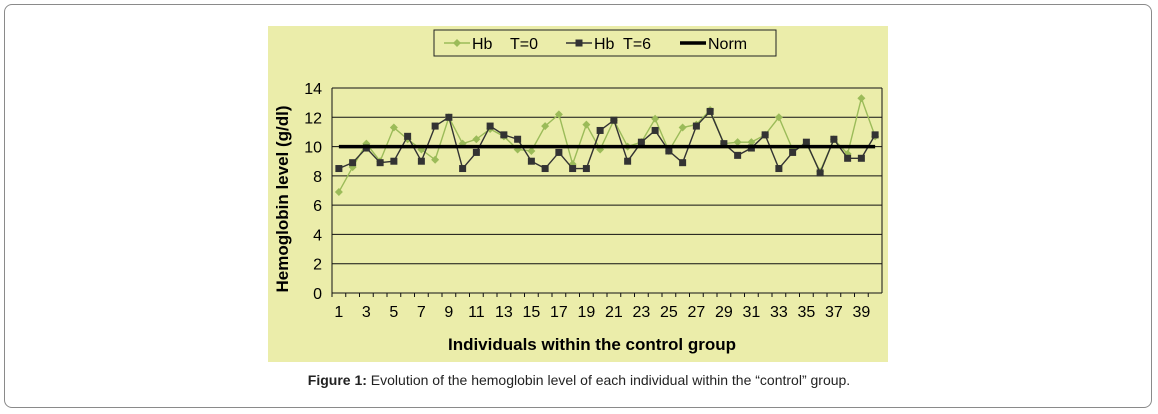 The image size is (1158, 414). What do you see at coordinates (317, 235) in the screenshot?
I see `y-tick-label: 4` at bounding box center [317, 235].